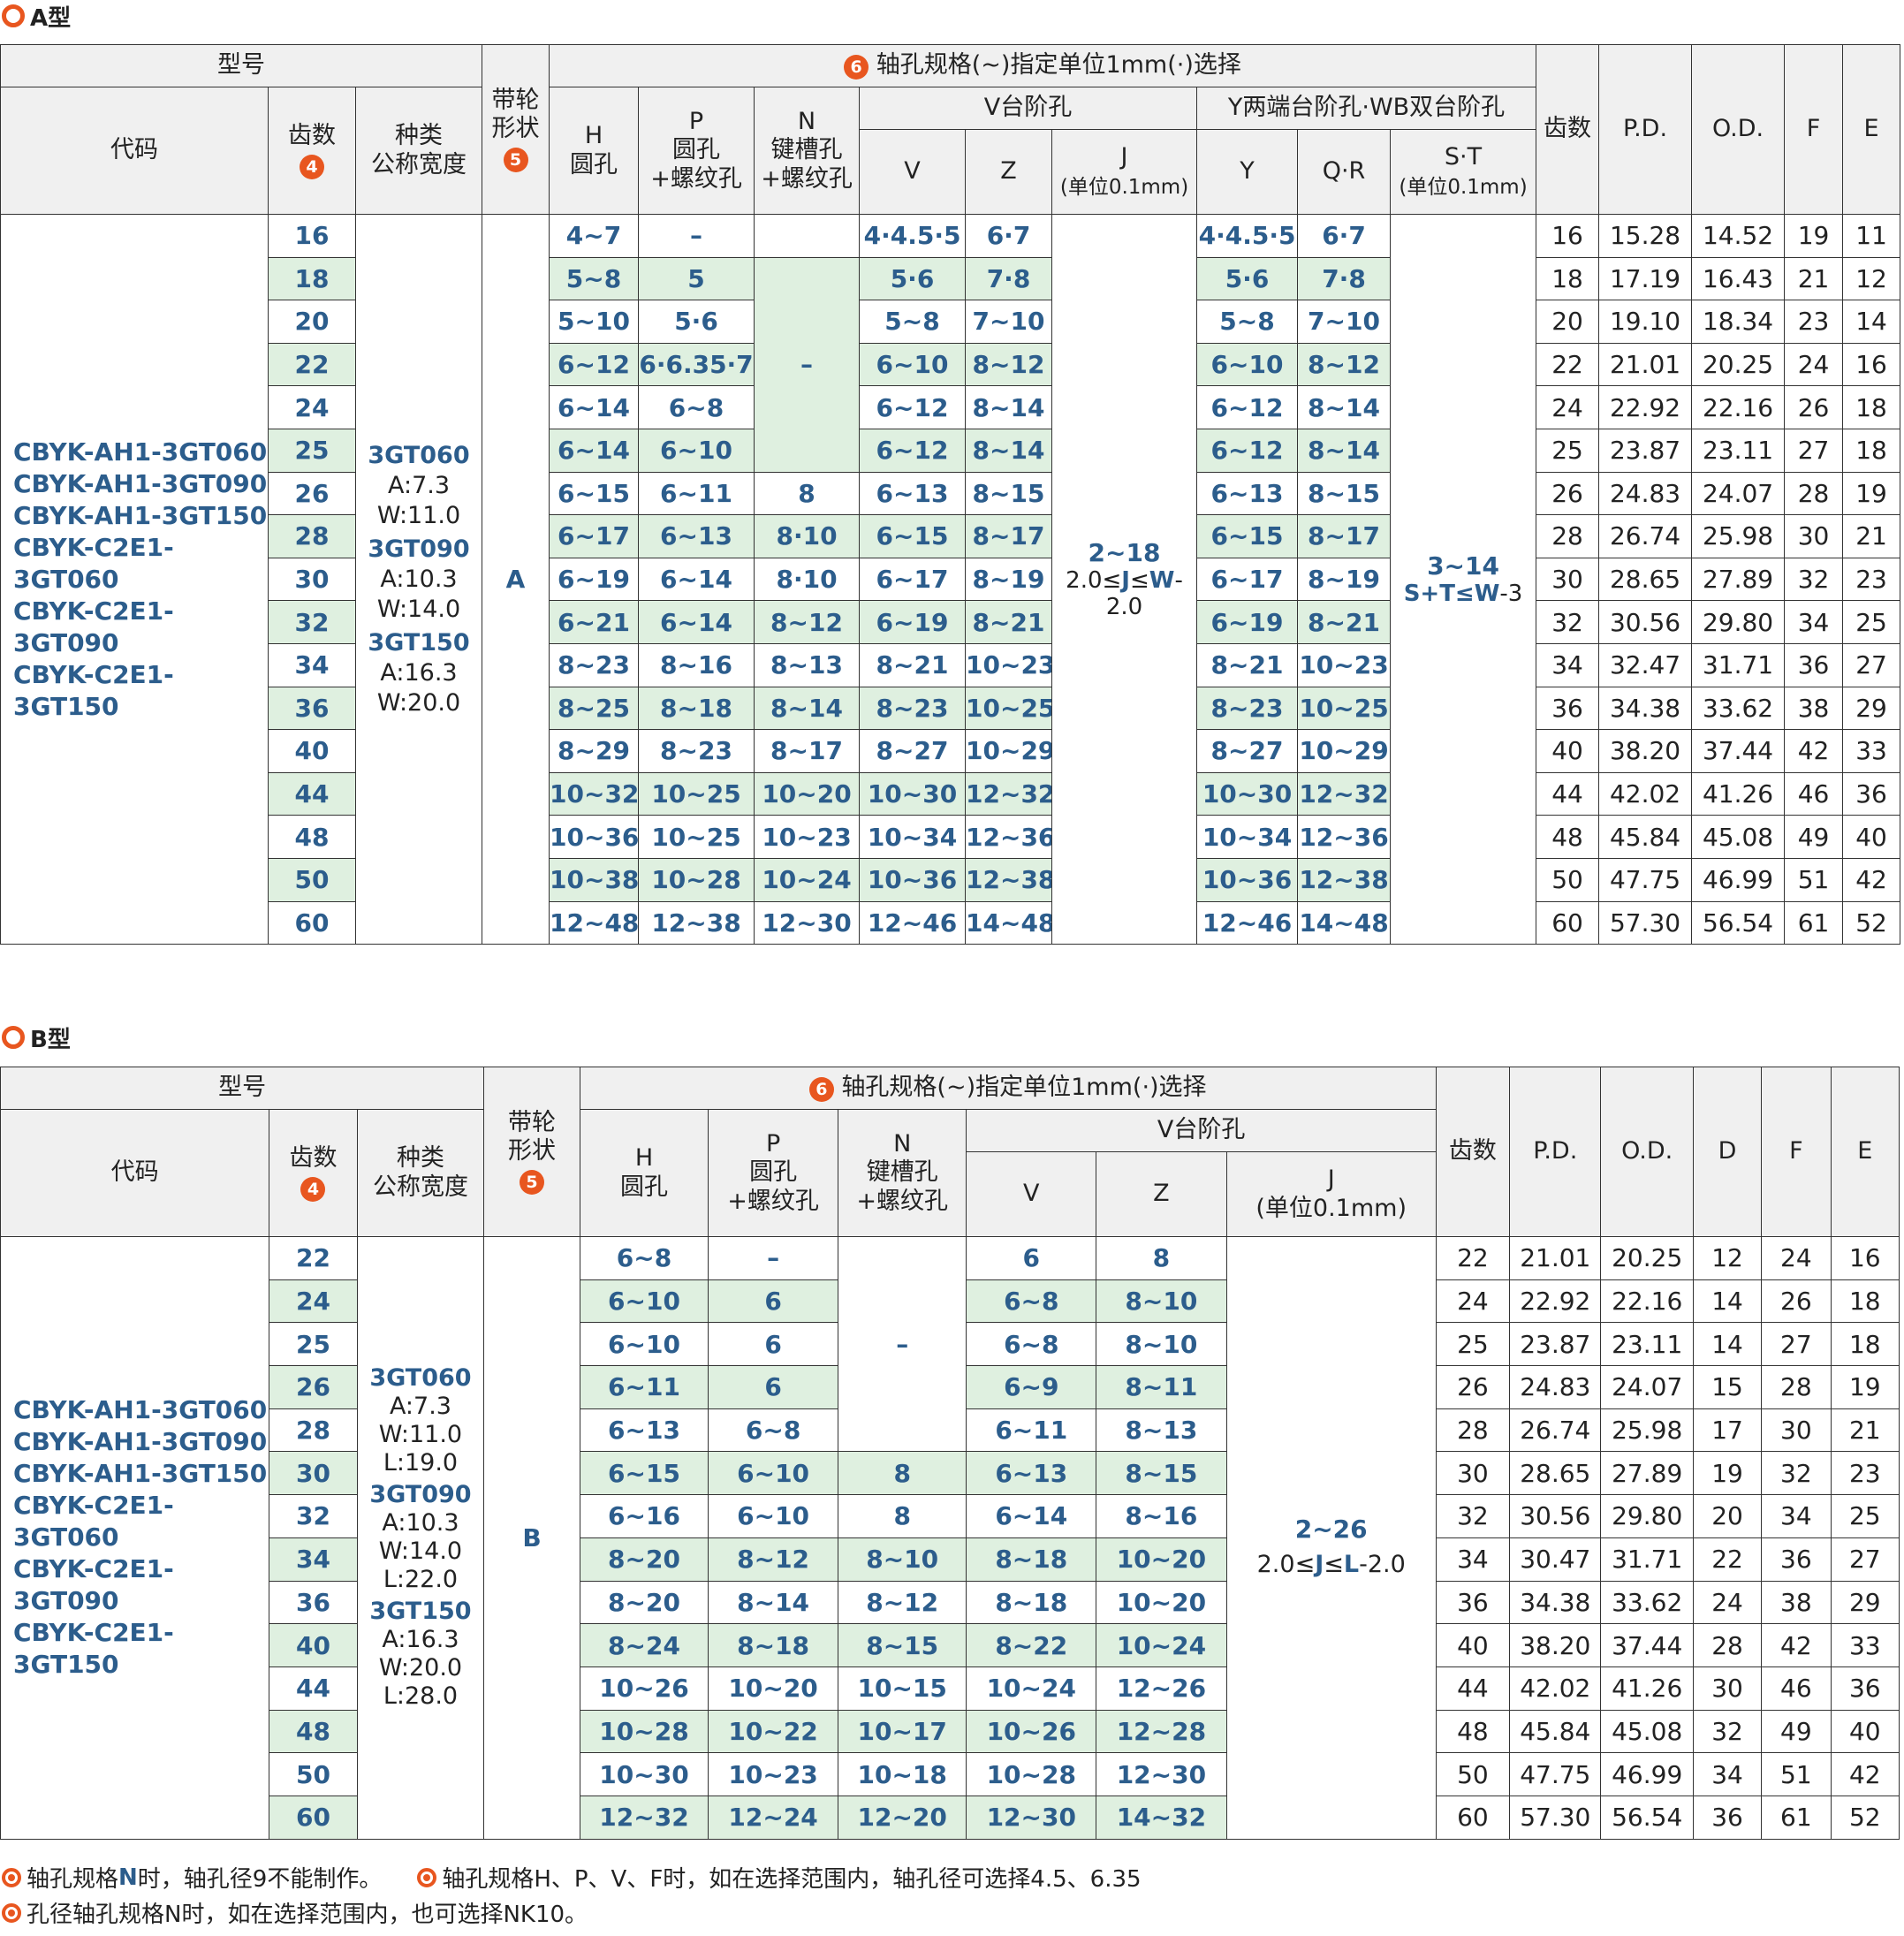 This screenshot has height=1936, width=1904. What do you see at coordinates (1727, 1774) in the screenshot?
I see `d-cell: 34` at bounding box center [1727, 1774].